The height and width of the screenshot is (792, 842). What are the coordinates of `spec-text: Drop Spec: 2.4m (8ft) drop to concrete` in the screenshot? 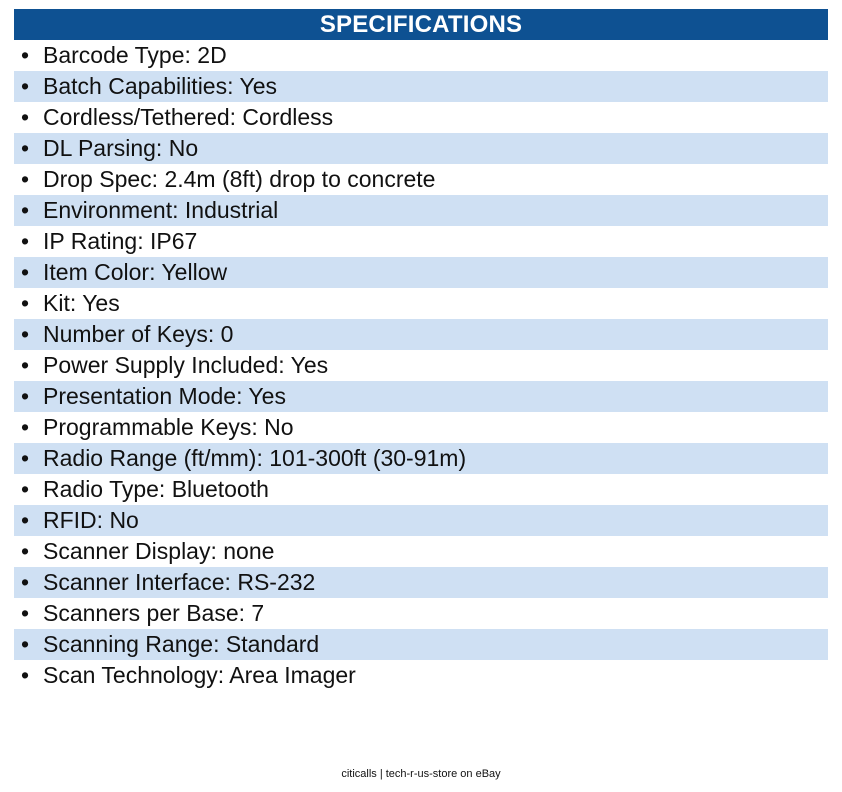 It's located at (239, 179).